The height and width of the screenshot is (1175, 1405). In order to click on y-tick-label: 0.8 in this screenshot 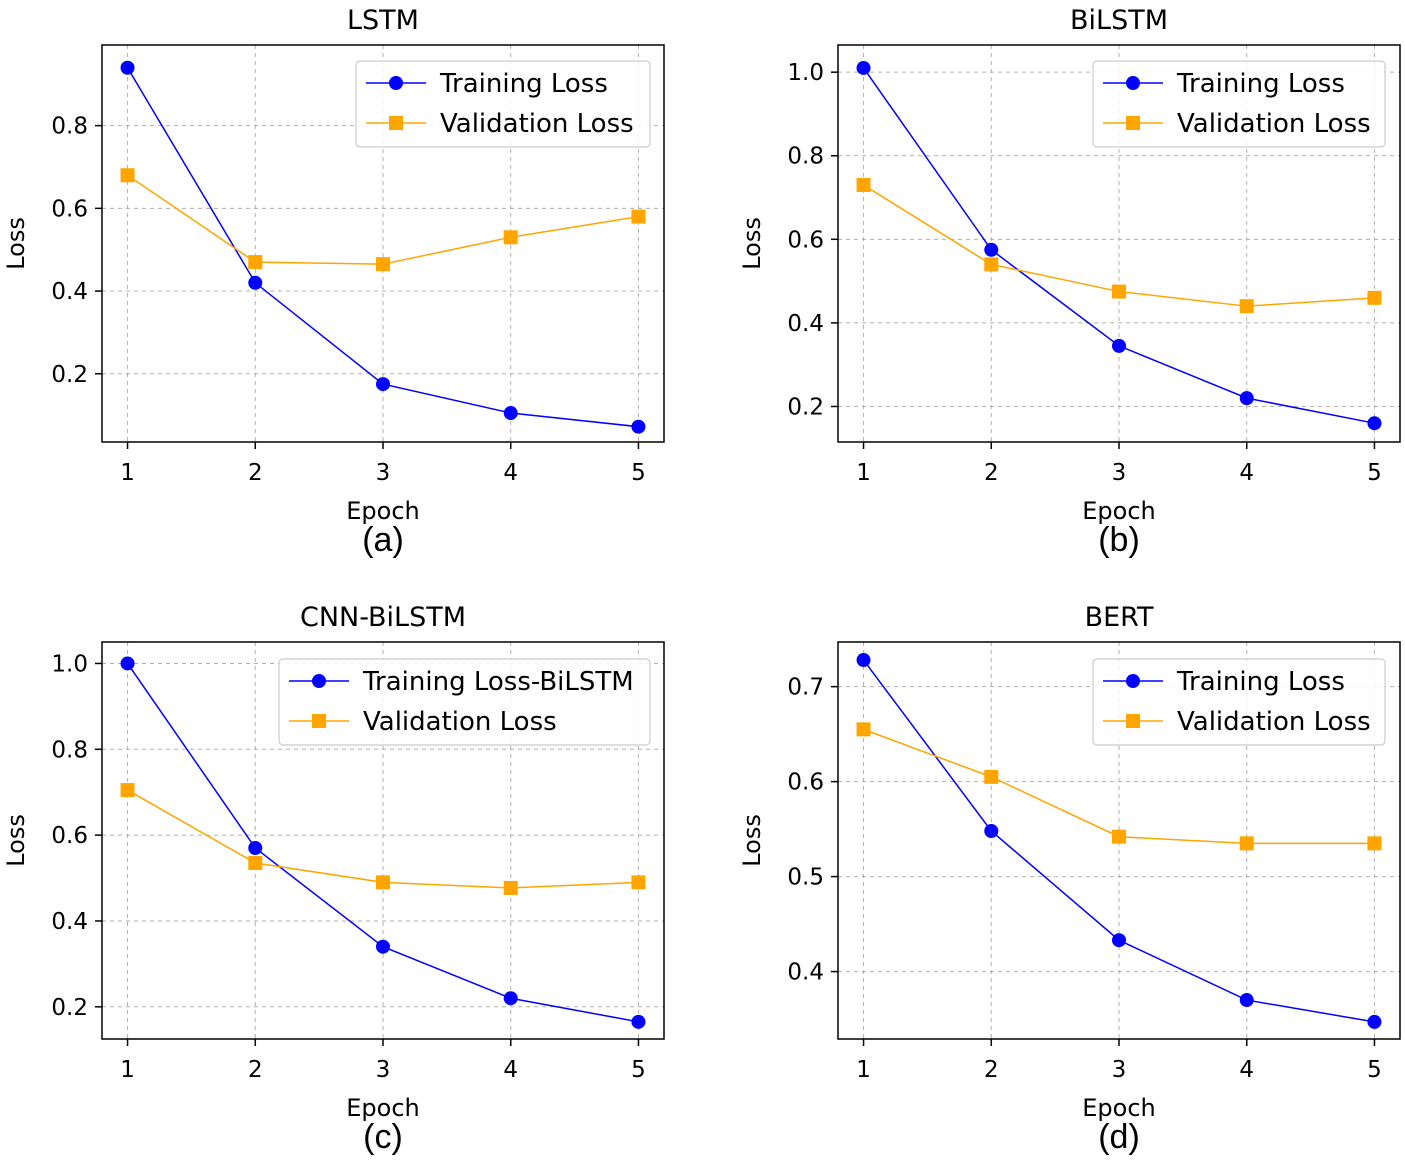, I will do `click(69, 750)`.